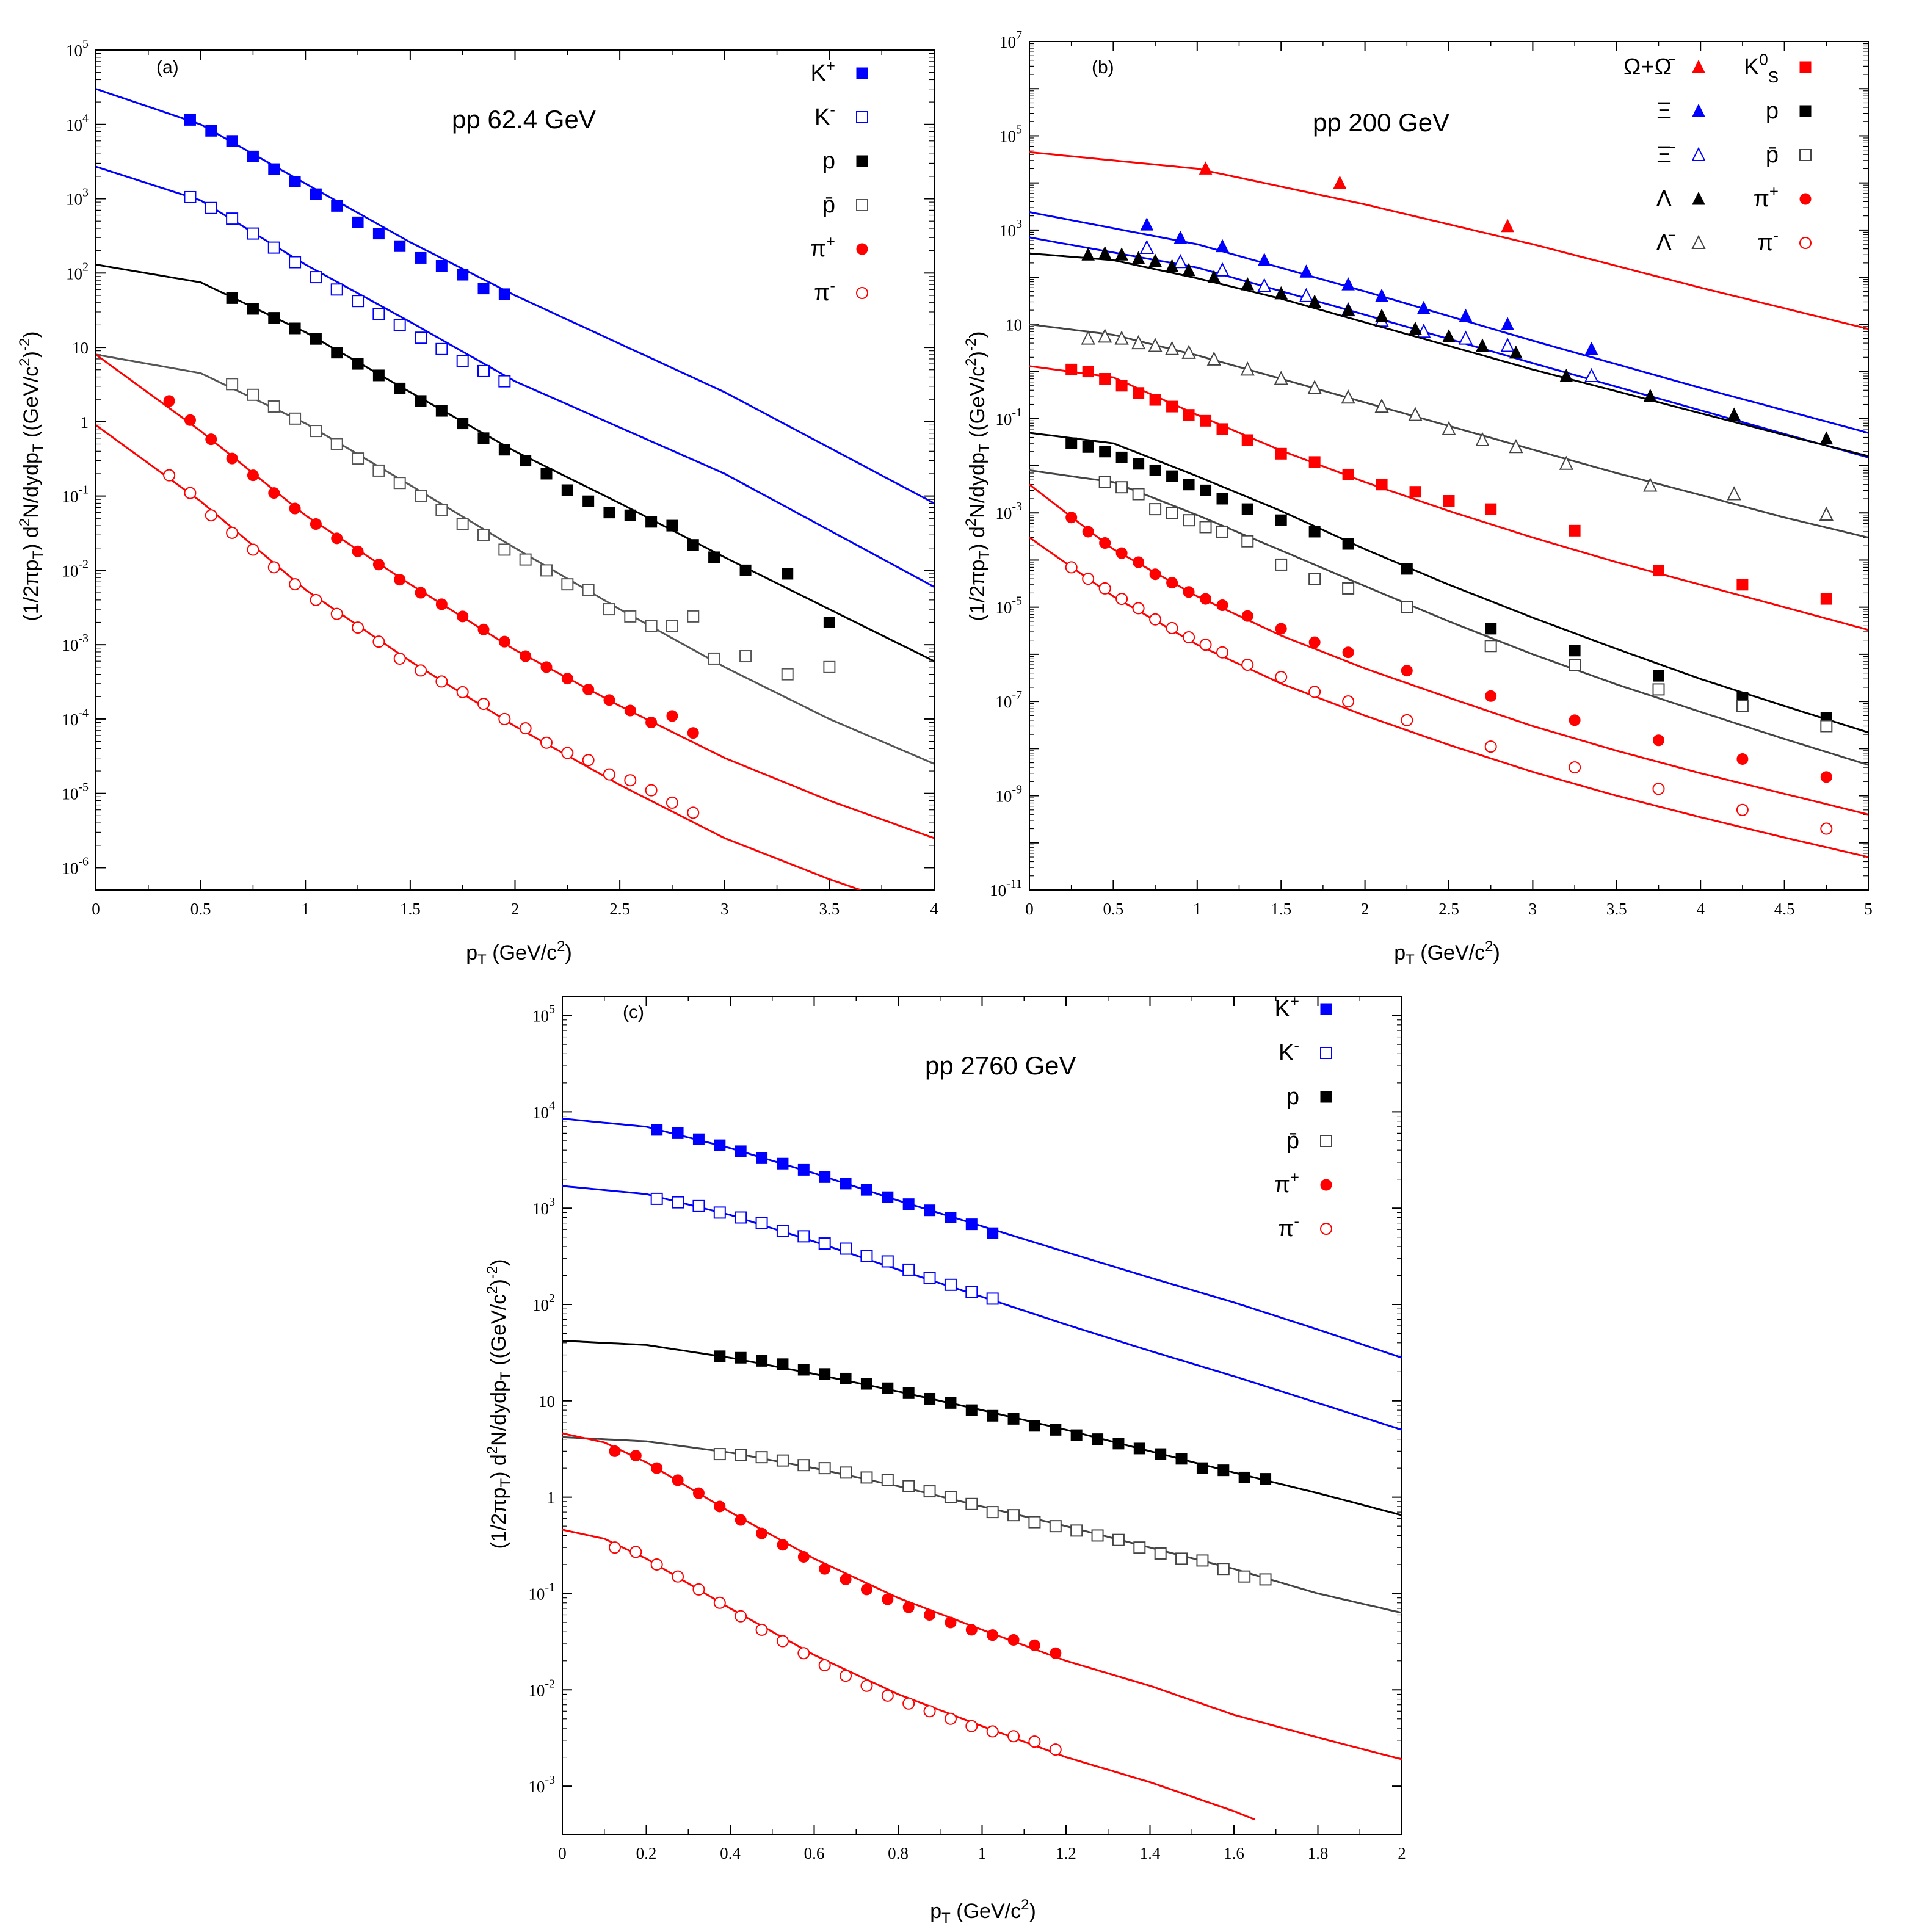  I want to click on x-tick-label: 1.5, so click(410, 909).